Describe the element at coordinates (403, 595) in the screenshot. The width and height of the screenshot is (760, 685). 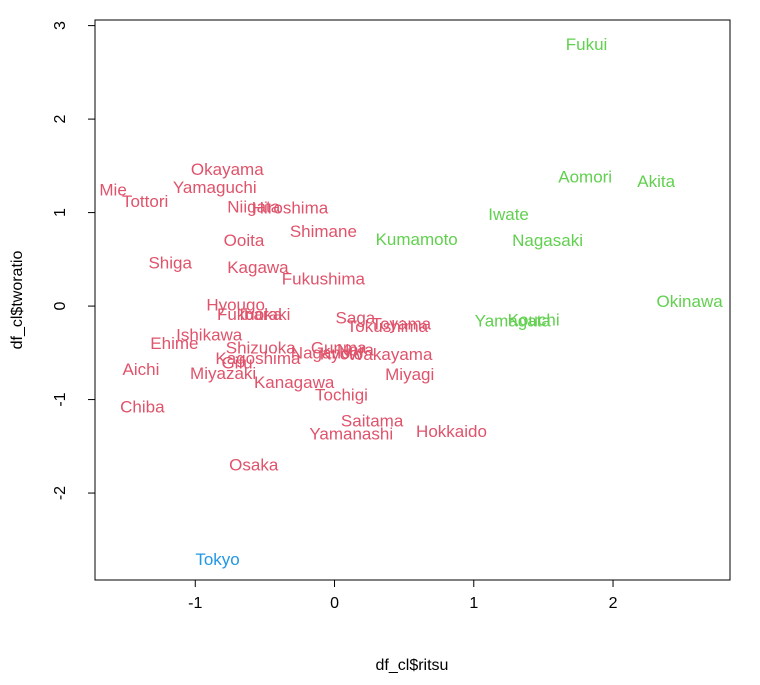
I see `x-axis: -1 0 1 2` at that location.